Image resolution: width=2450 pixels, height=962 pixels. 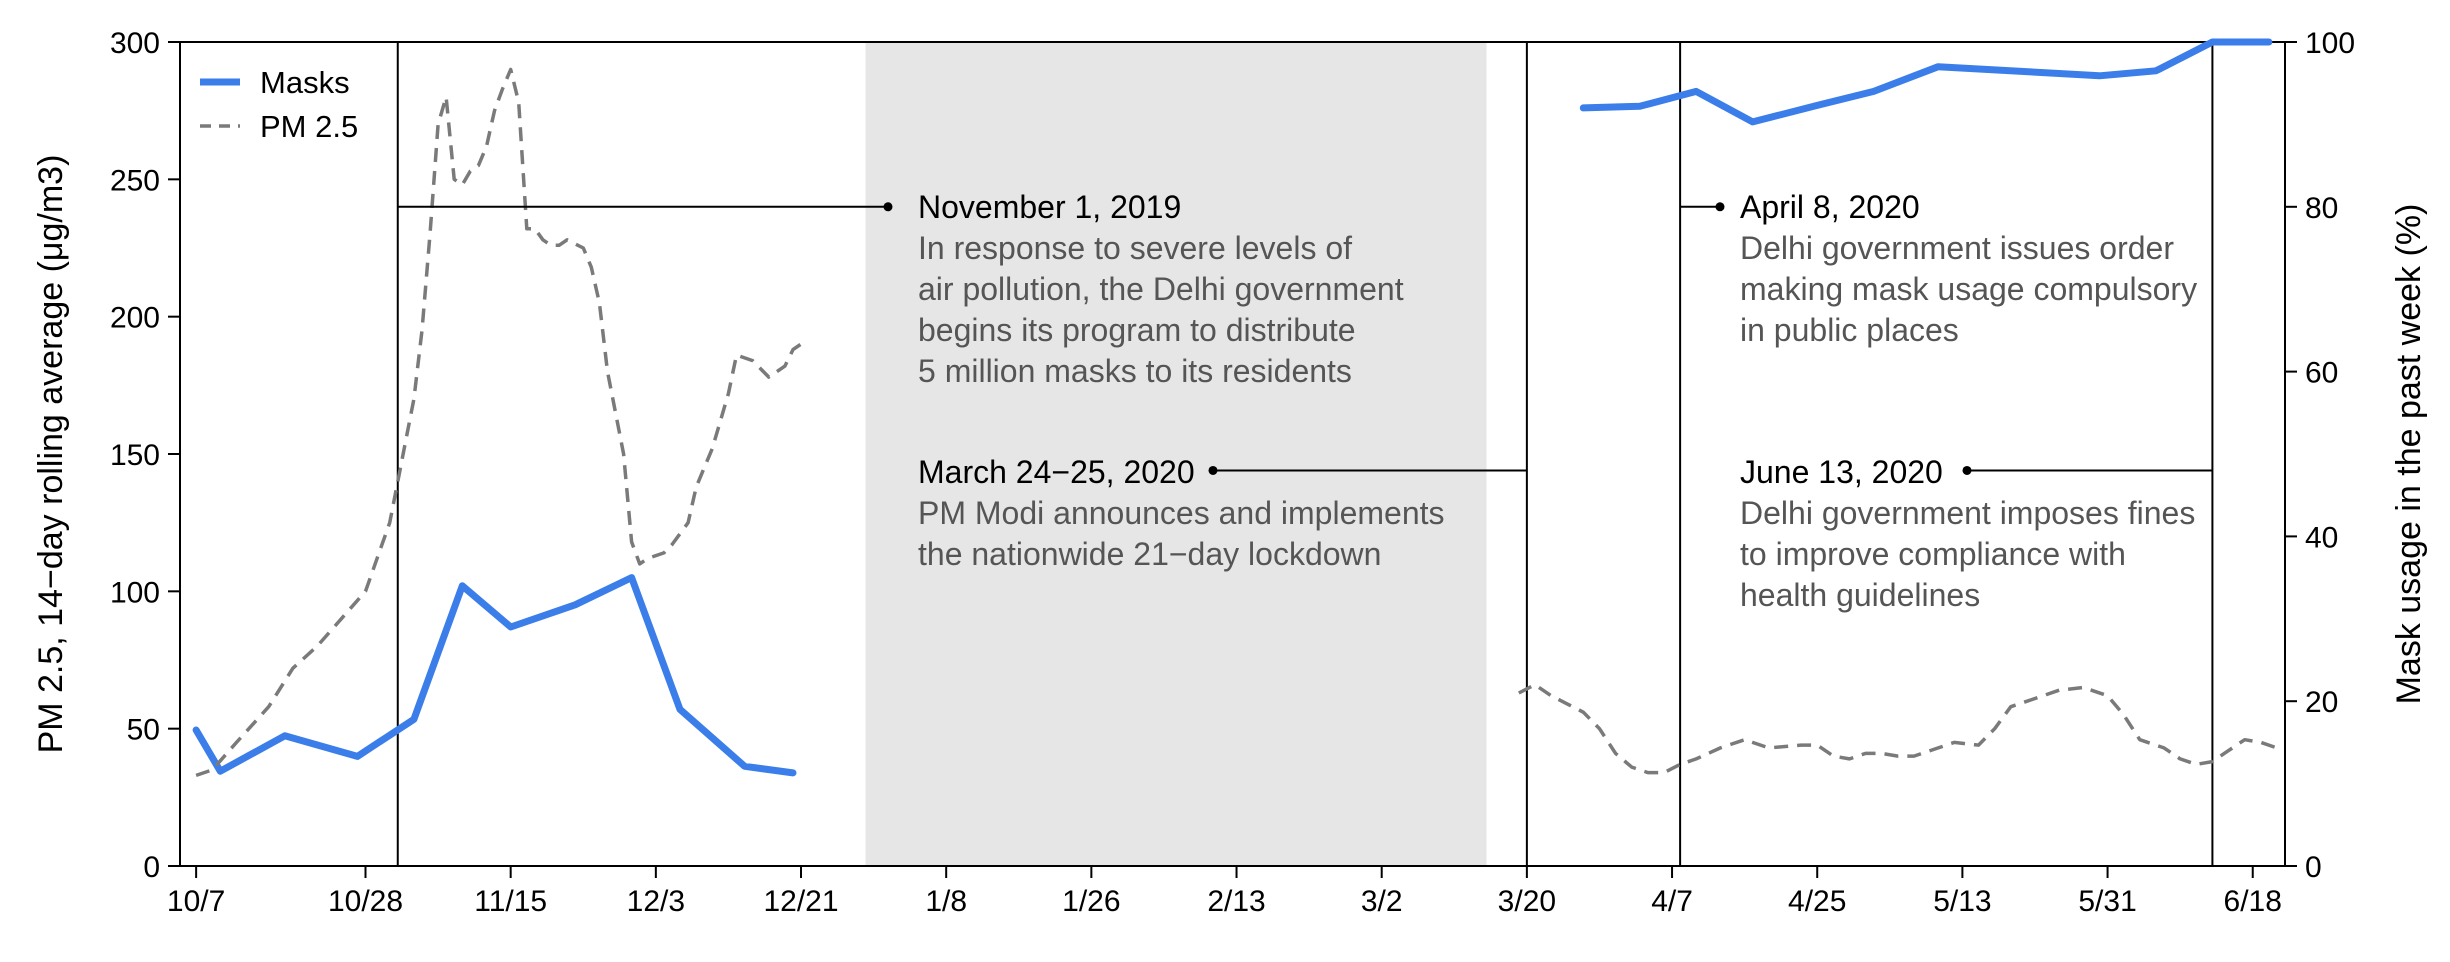 I want to click on y-right-axis-title: Mask usage in the past week (%), so click(x=2409, y=454).